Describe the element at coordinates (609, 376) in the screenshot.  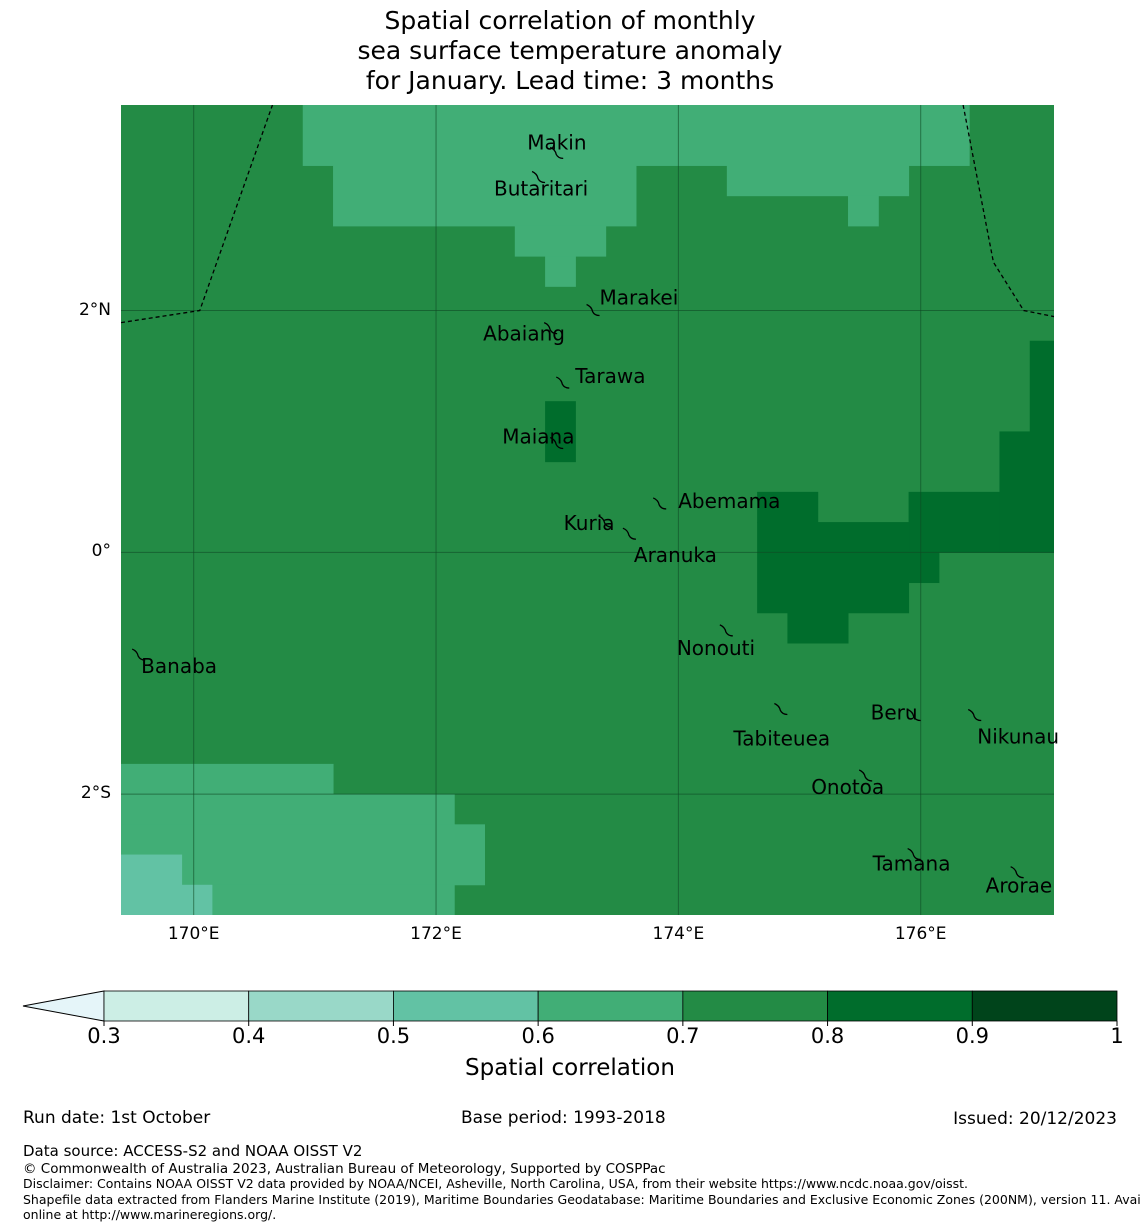
I see `island-label: Tarawa` at that location.